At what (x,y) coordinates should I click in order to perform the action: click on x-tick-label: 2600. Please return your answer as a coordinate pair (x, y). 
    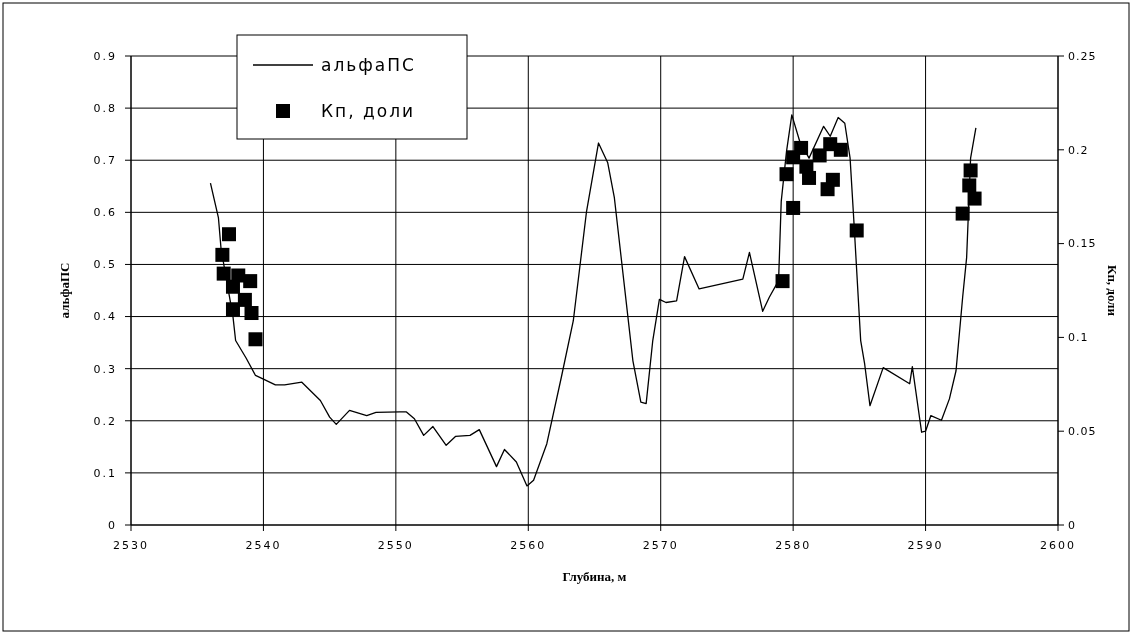
    Looking at the image, I should click on (1058, 545).